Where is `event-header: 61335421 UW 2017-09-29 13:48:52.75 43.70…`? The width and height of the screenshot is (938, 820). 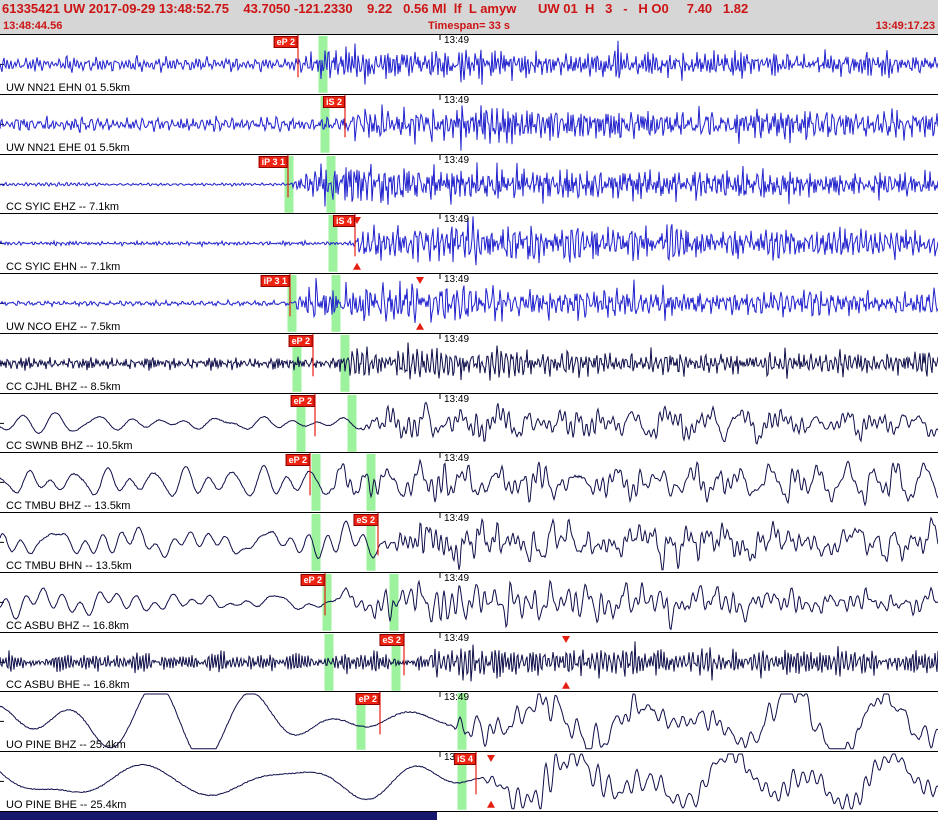
event-header: 61335421 UW 2017-09-29 13:48:52.75 43.70… is located at coordinates (469, 17).